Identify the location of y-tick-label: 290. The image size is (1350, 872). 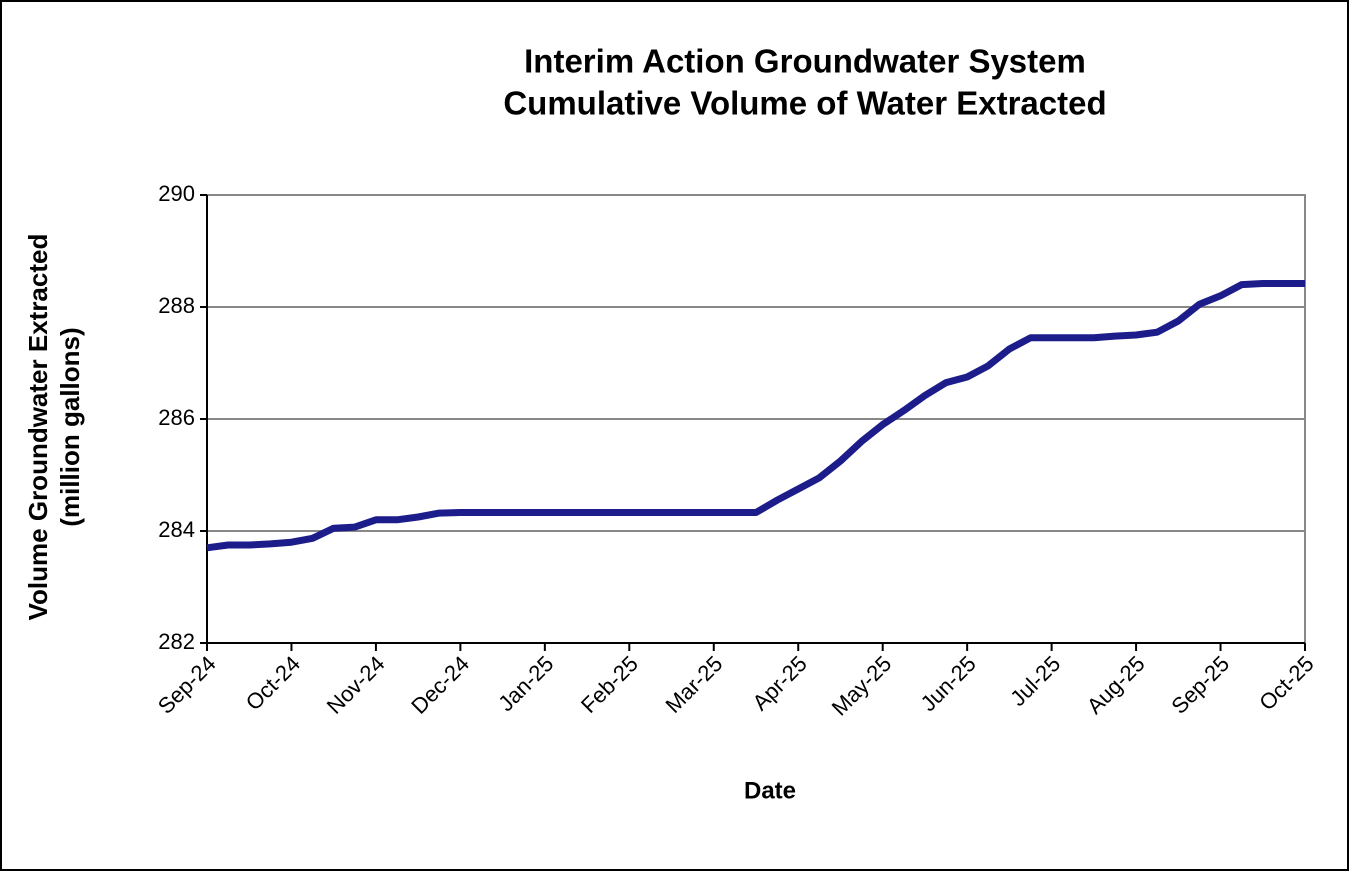
(176, 193).